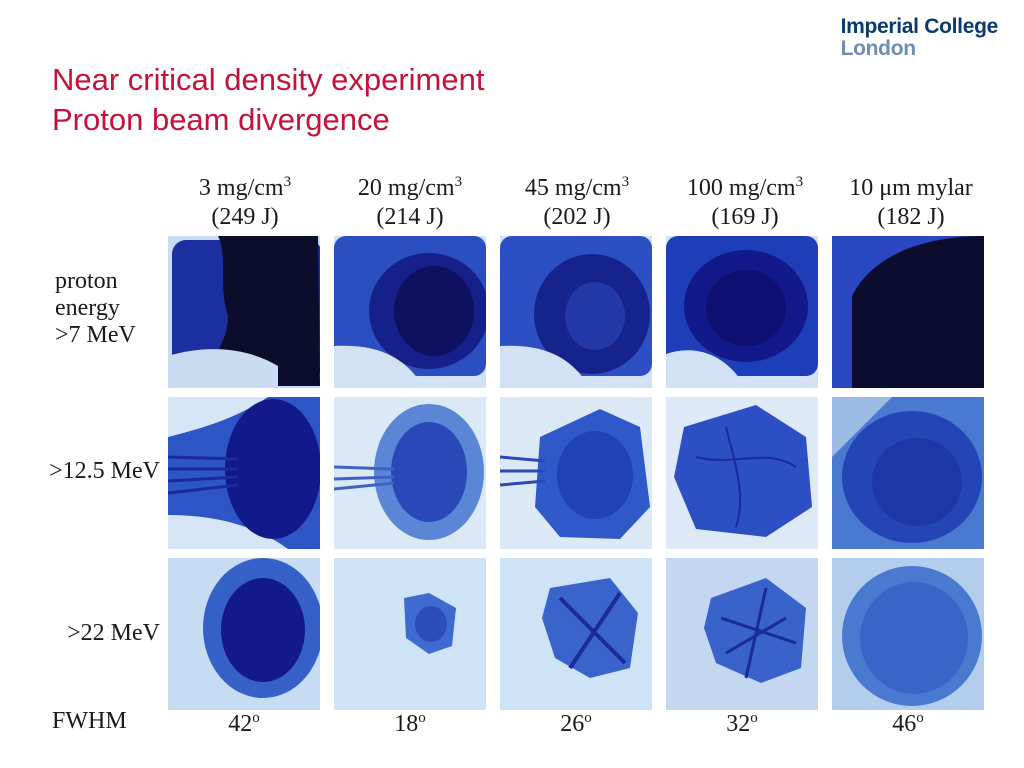 This screenshot has height=768, width=1024. Describe the element at coordinates (908, 312) in the screenshot. I see `film-mylar-7mev` at that location.